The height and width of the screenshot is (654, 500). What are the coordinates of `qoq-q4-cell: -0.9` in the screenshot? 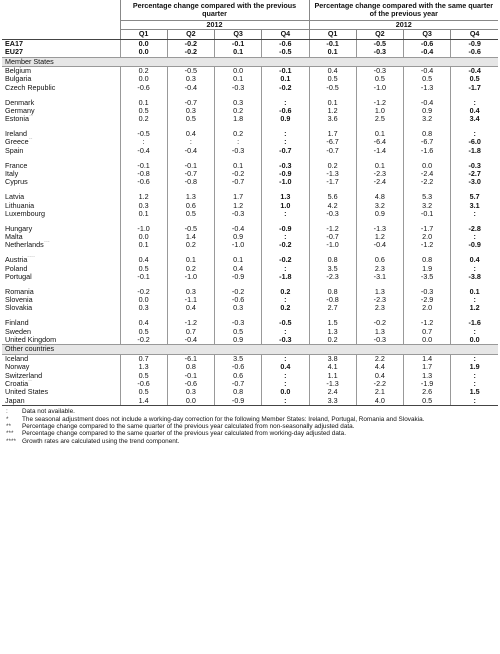 It's located at (285, 174).